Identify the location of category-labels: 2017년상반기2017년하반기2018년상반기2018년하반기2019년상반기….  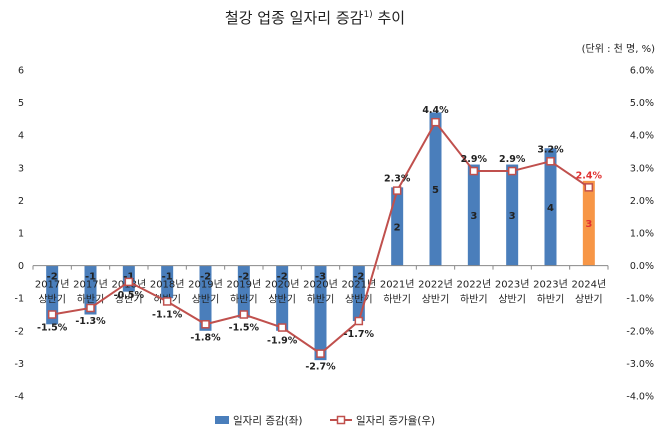
(320, 292).